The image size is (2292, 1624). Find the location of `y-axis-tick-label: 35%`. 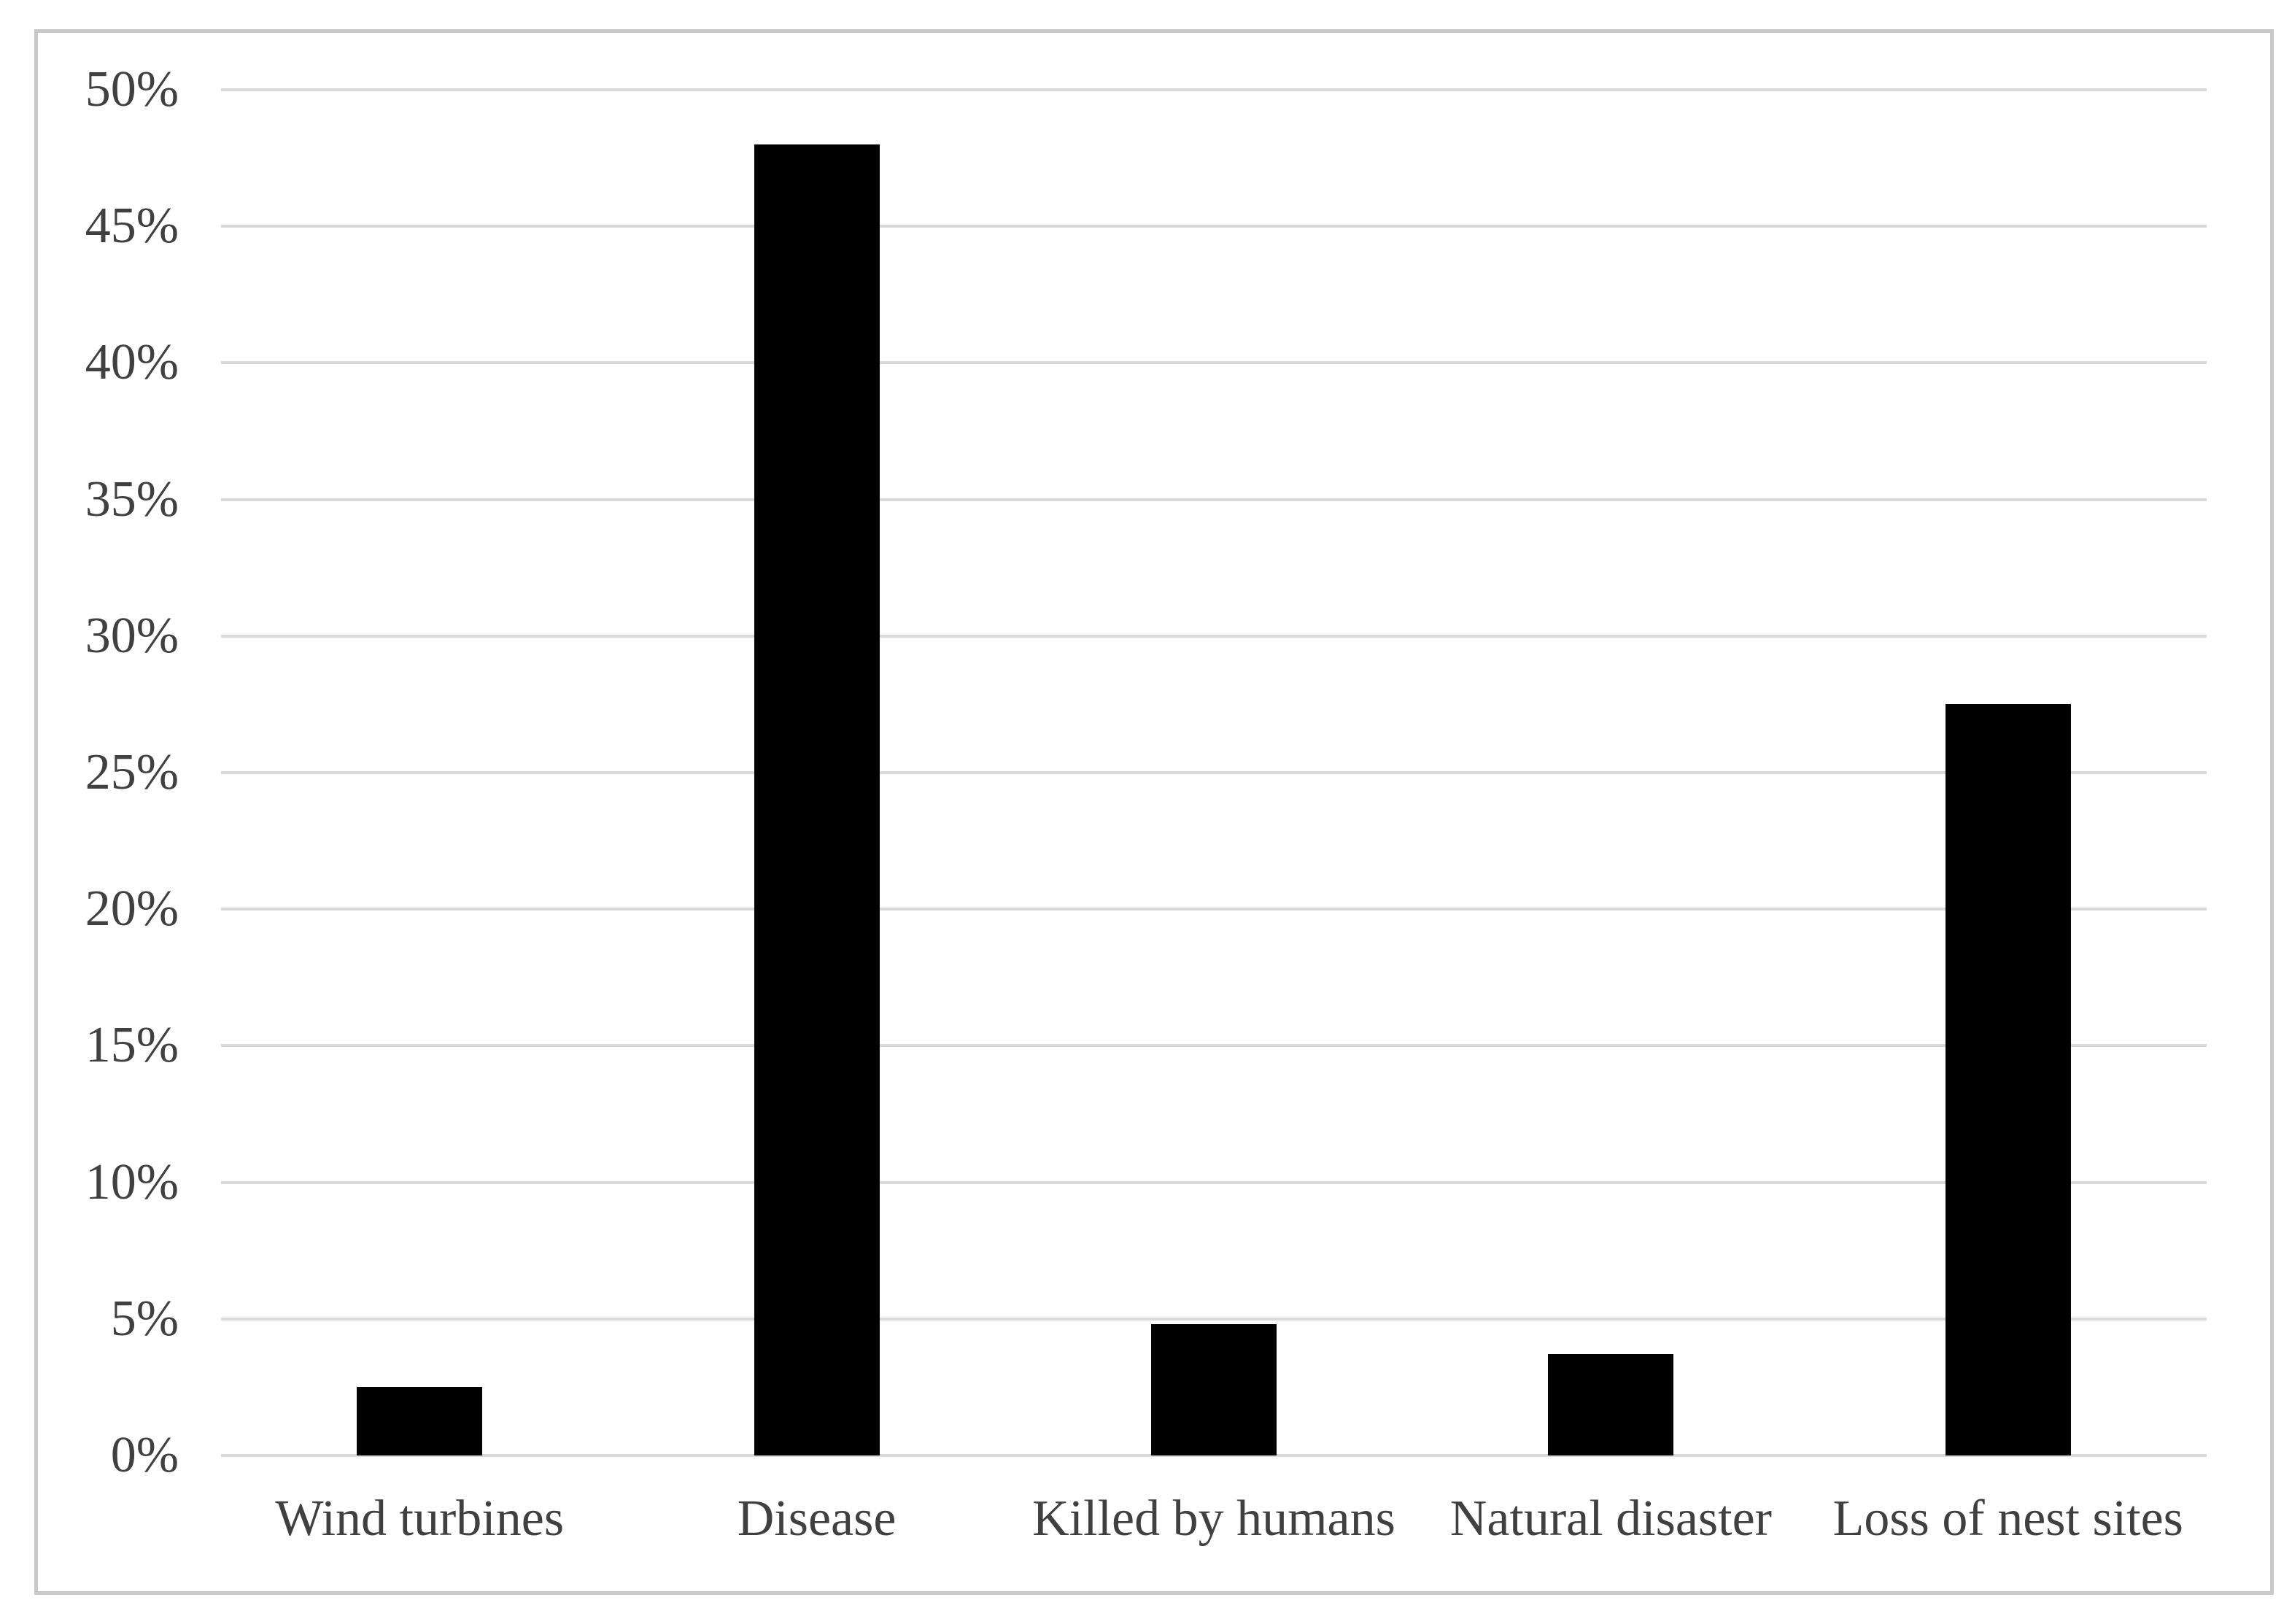

y-axis-tick-label: 35% is located at coordinates (132, 499).